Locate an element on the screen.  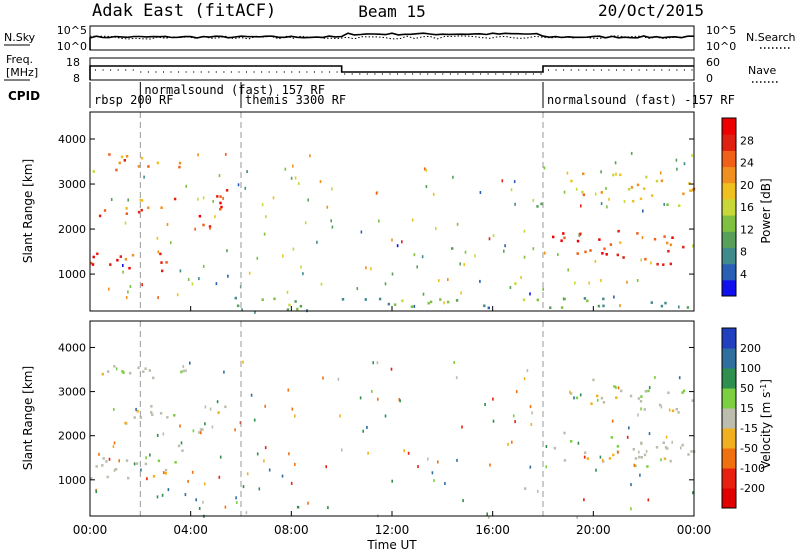
y-tick-label: 1000 is located at coordinates (72, 274).